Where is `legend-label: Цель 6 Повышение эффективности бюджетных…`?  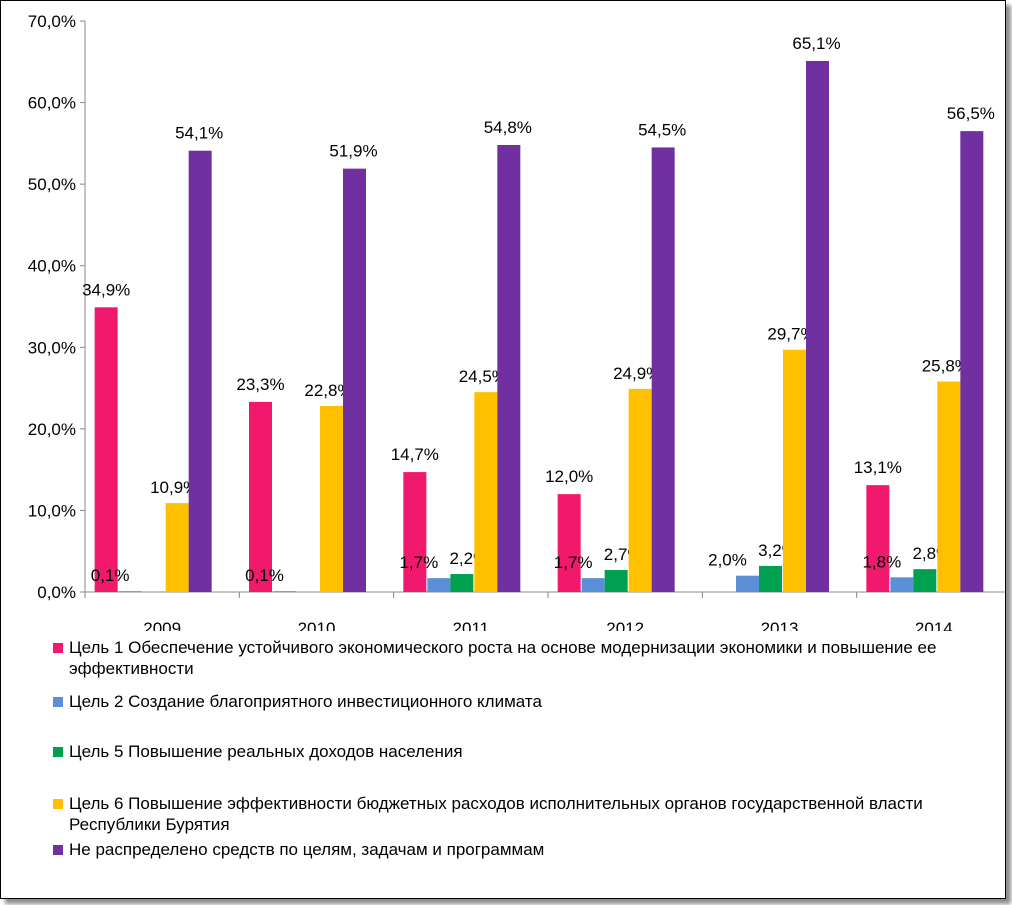
legend-label: Цель 6 Повышение эффективности бюджетных… is located at coordinates (496, 814).